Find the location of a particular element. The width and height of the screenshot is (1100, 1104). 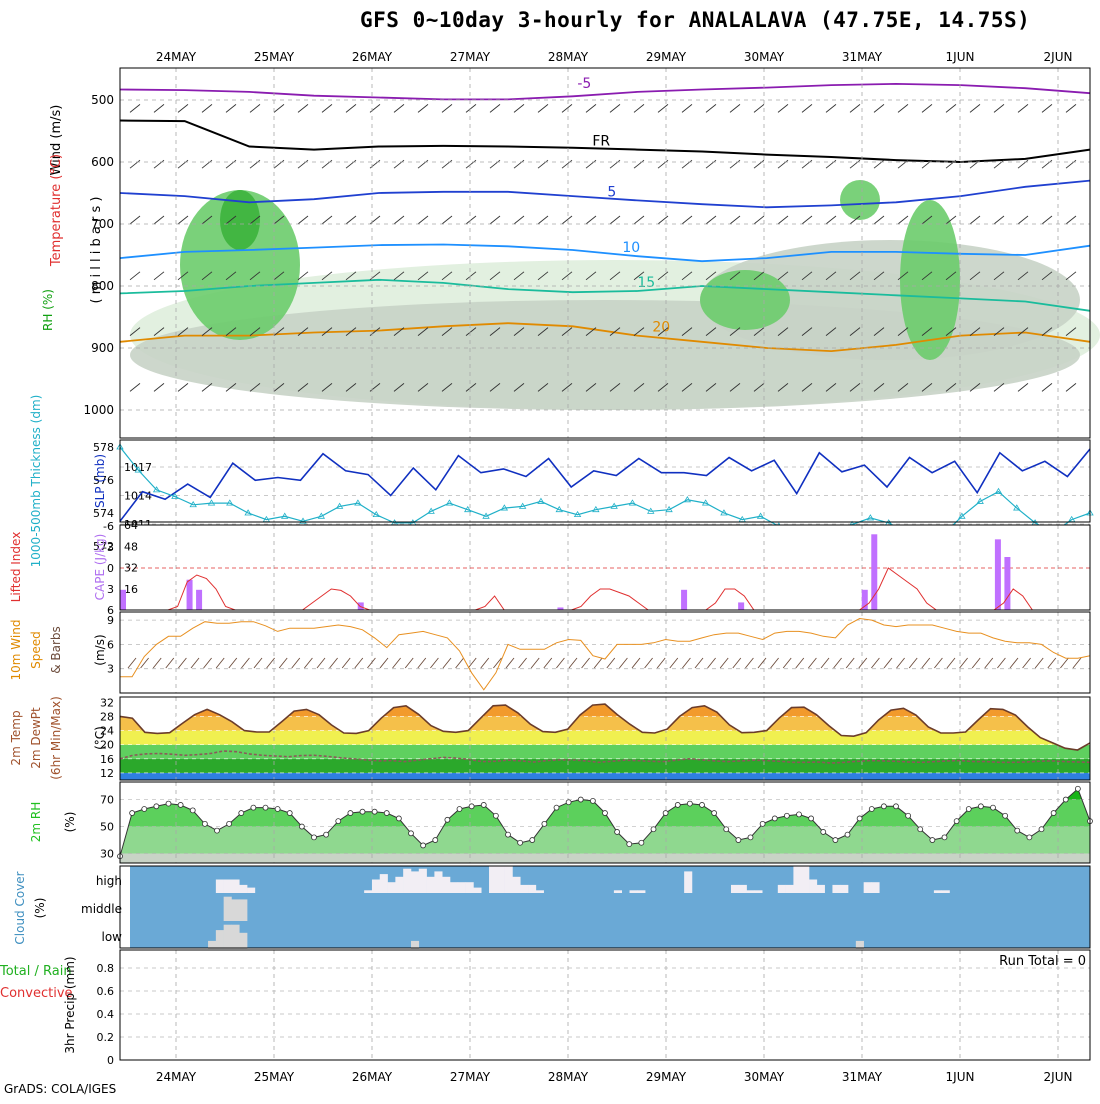

dewpoint-line is located at coordinates (605, 757).